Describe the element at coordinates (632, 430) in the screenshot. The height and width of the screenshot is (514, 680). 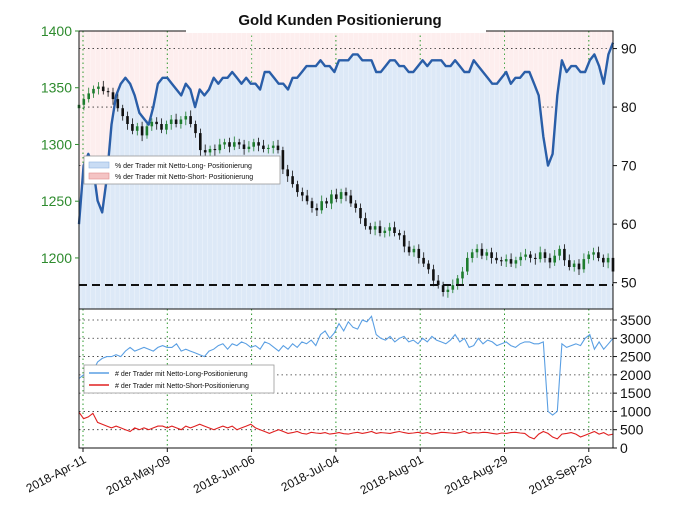
I see `bottom-right-tick-label: 500` at that location.